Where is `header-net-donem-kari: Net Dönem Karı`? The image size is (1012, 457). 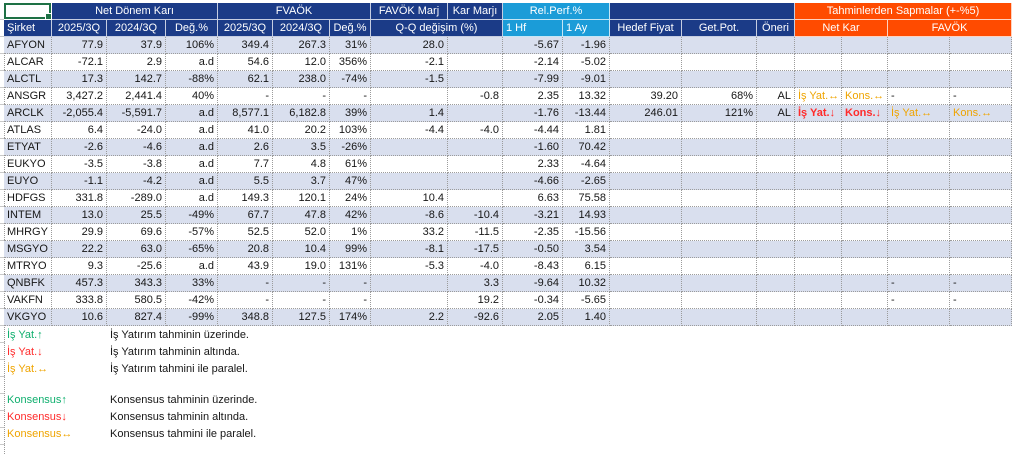
header-net-donem-kari: Net Dönem Karı is located at coordinates (135, 11).